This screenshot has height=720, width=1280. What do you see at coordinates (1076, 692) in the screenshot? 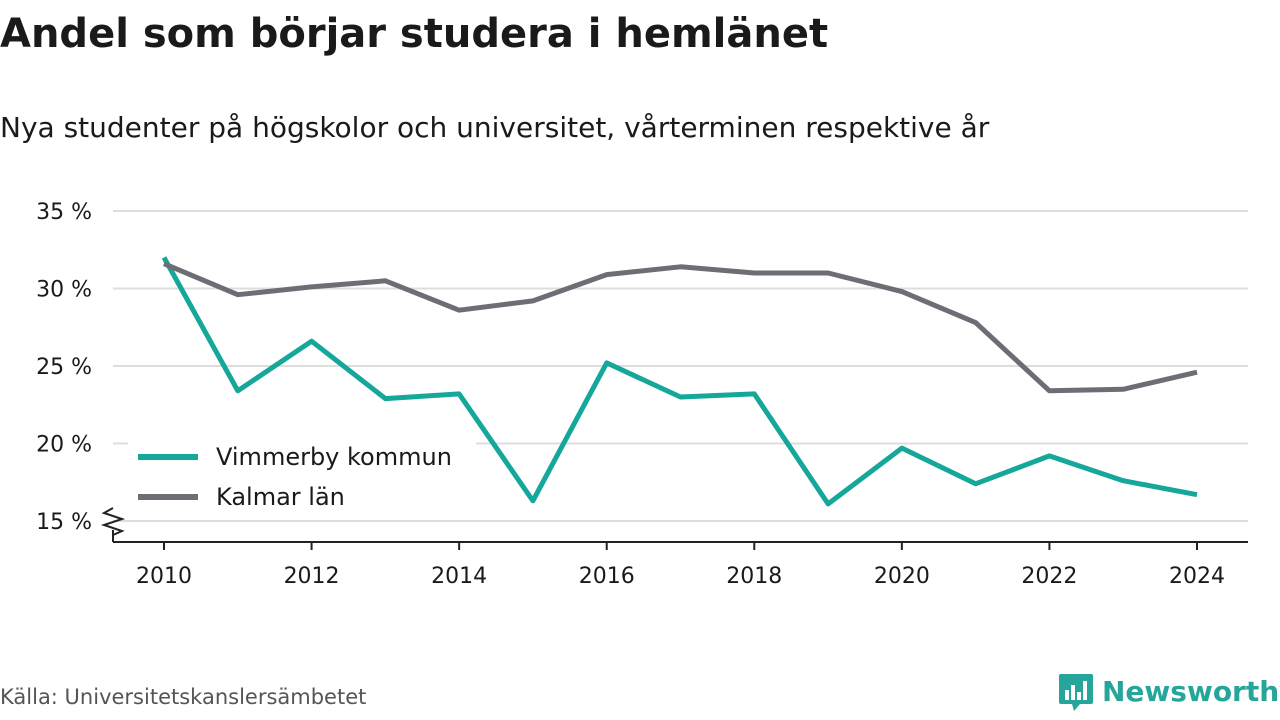
I see `bar-chart-speech-bubble-icon` at bounding box center [1076, 692].